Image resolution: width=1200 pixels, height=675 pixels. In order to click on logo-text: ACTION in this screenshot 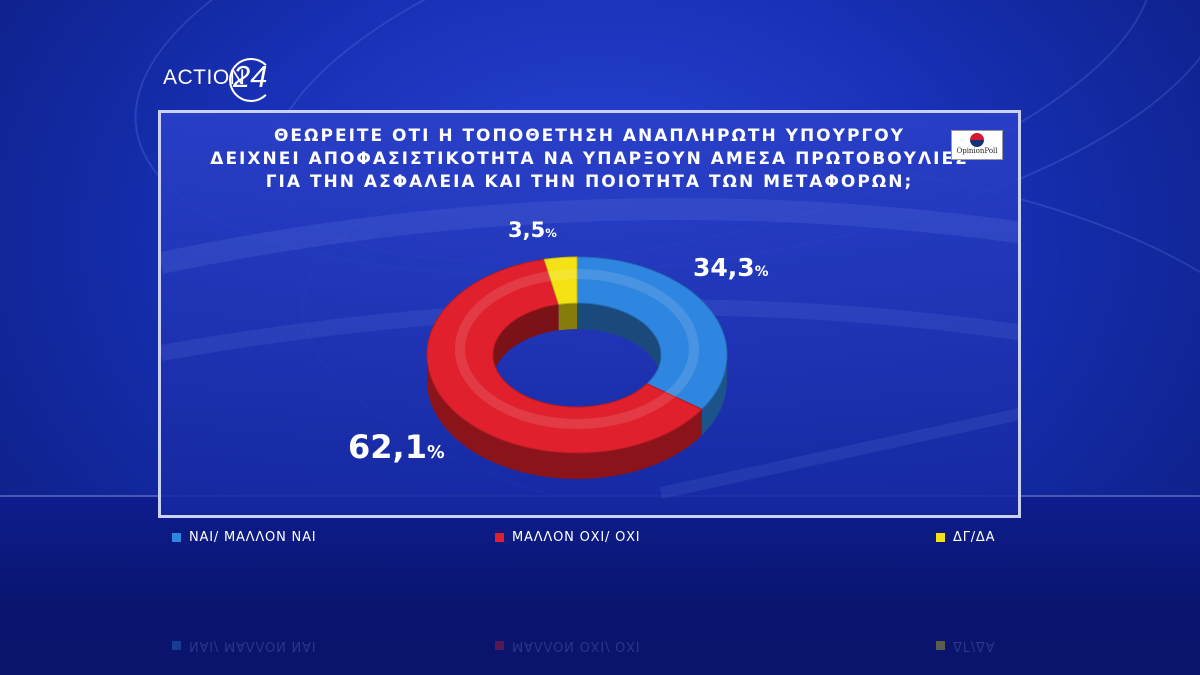, I will do `click(204, 77)`.